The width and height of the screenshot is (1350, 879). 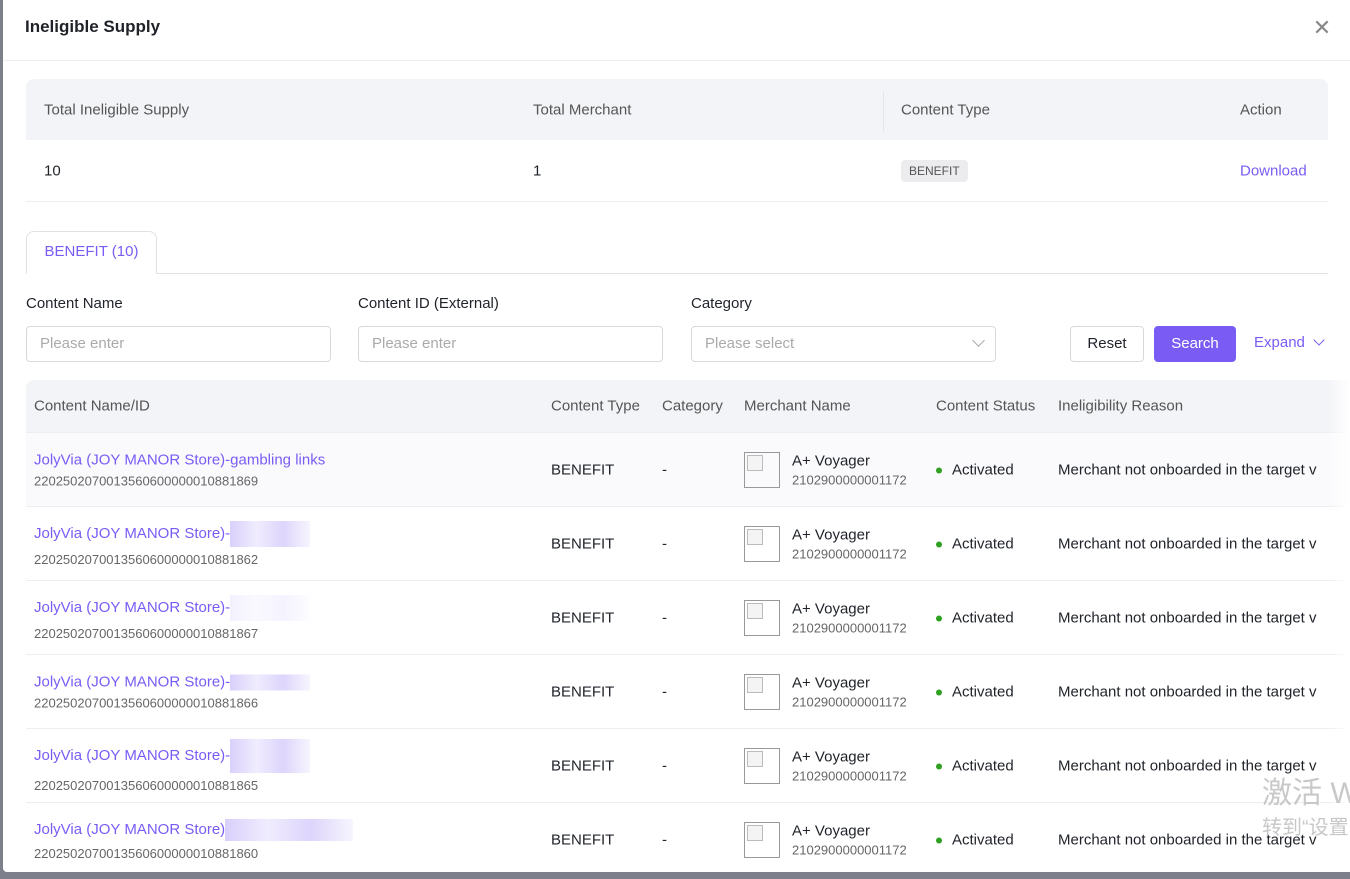 I want to click on search-button: Search, so click(x=1195, y=344).